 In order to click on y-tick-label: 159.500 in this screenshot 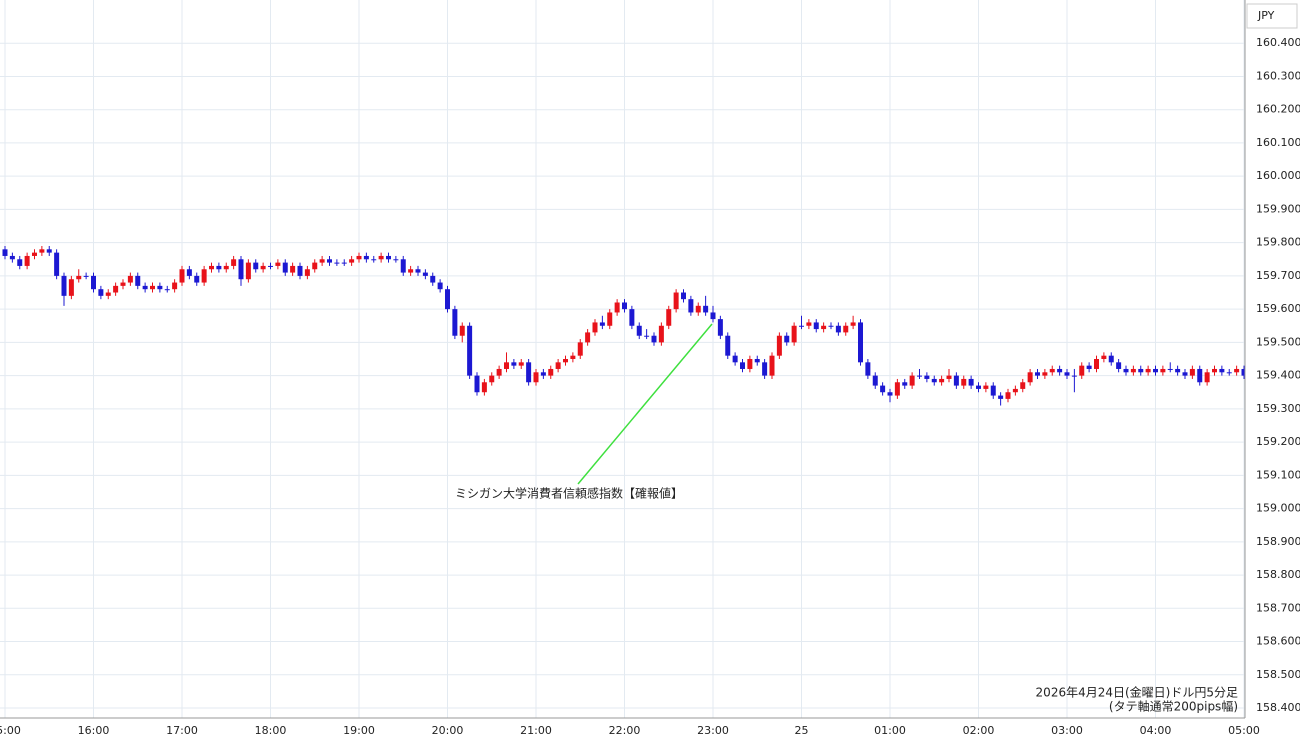, I will do `click(1278, 341)`.